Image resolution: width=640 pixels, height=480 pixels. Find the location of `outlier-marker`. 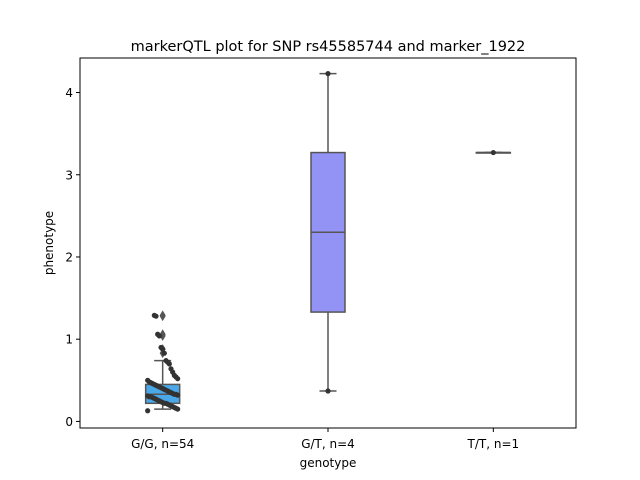

outlier-marker is located at coordinates (162, 315).